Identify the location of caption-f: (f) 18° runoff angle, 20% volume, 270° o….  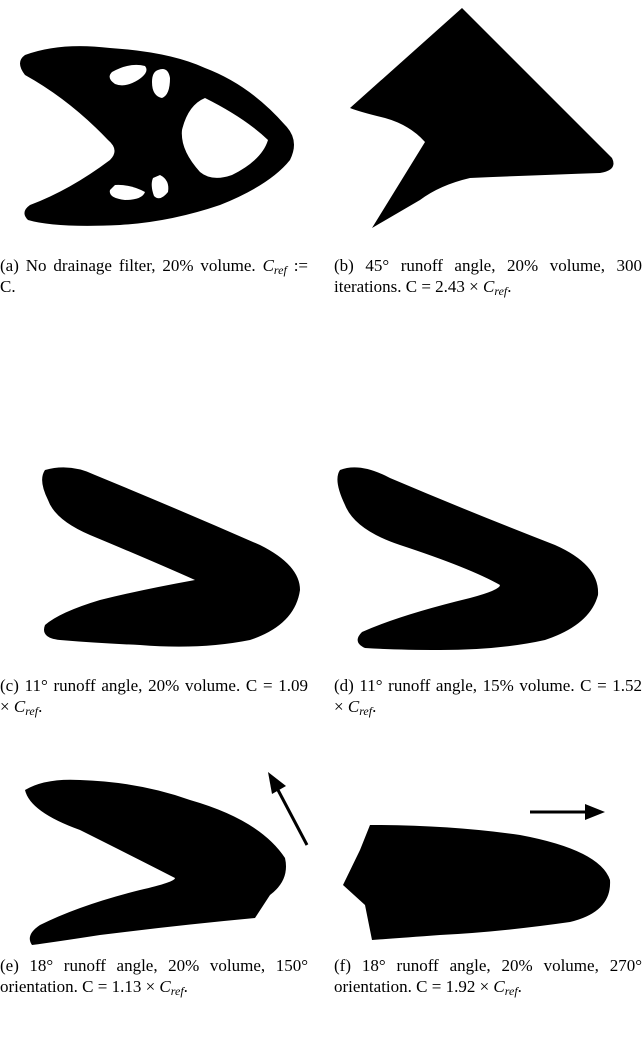
(488, 976).